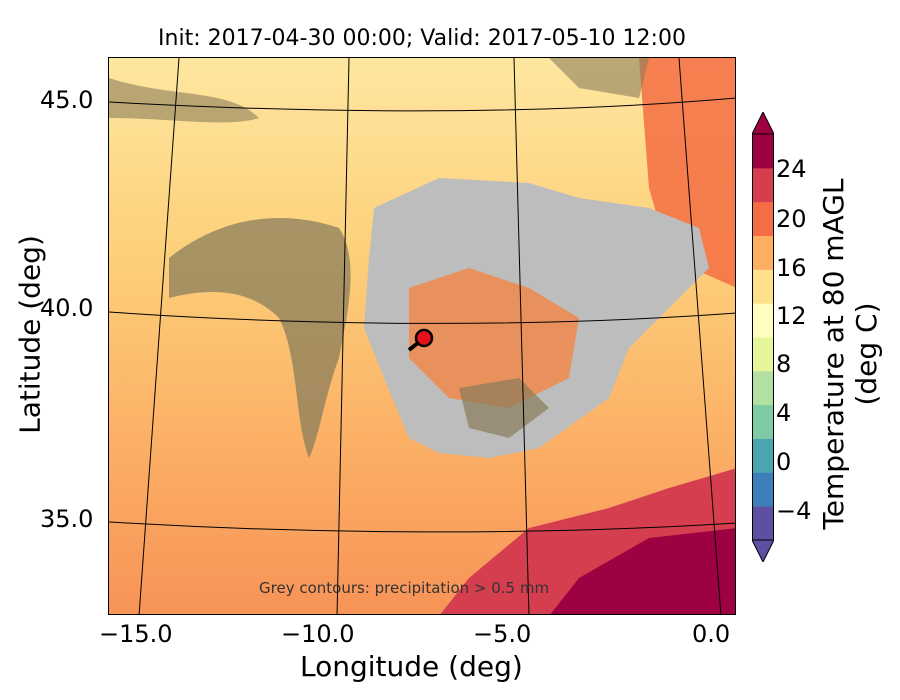 The image size is (900, 700). What do you see at coordinates (318, 634) in the screenshot?
I see `x-tick: −10.0` at bounding box center [318, 634].